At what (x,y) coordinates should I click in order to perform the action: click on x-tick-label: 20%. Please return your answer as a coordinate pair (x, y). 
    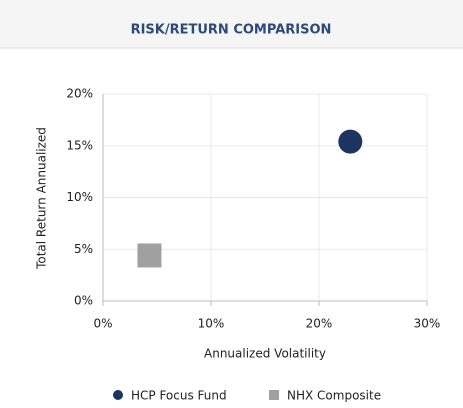
    Looking at the image, I should click on (319, 324).